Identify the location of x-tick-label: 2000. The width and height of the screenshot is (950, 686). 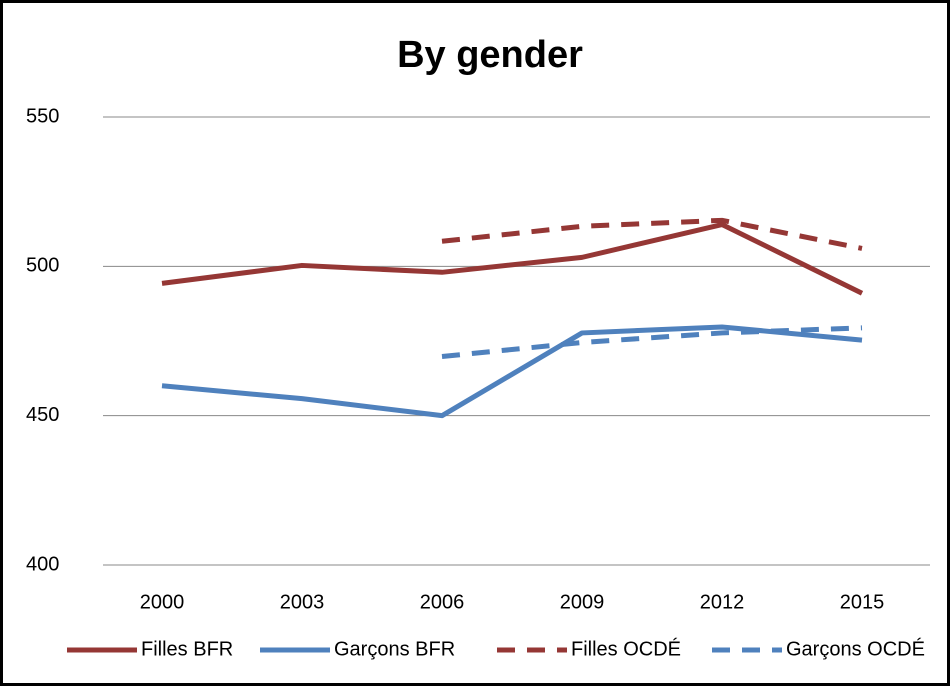
(162, 602).